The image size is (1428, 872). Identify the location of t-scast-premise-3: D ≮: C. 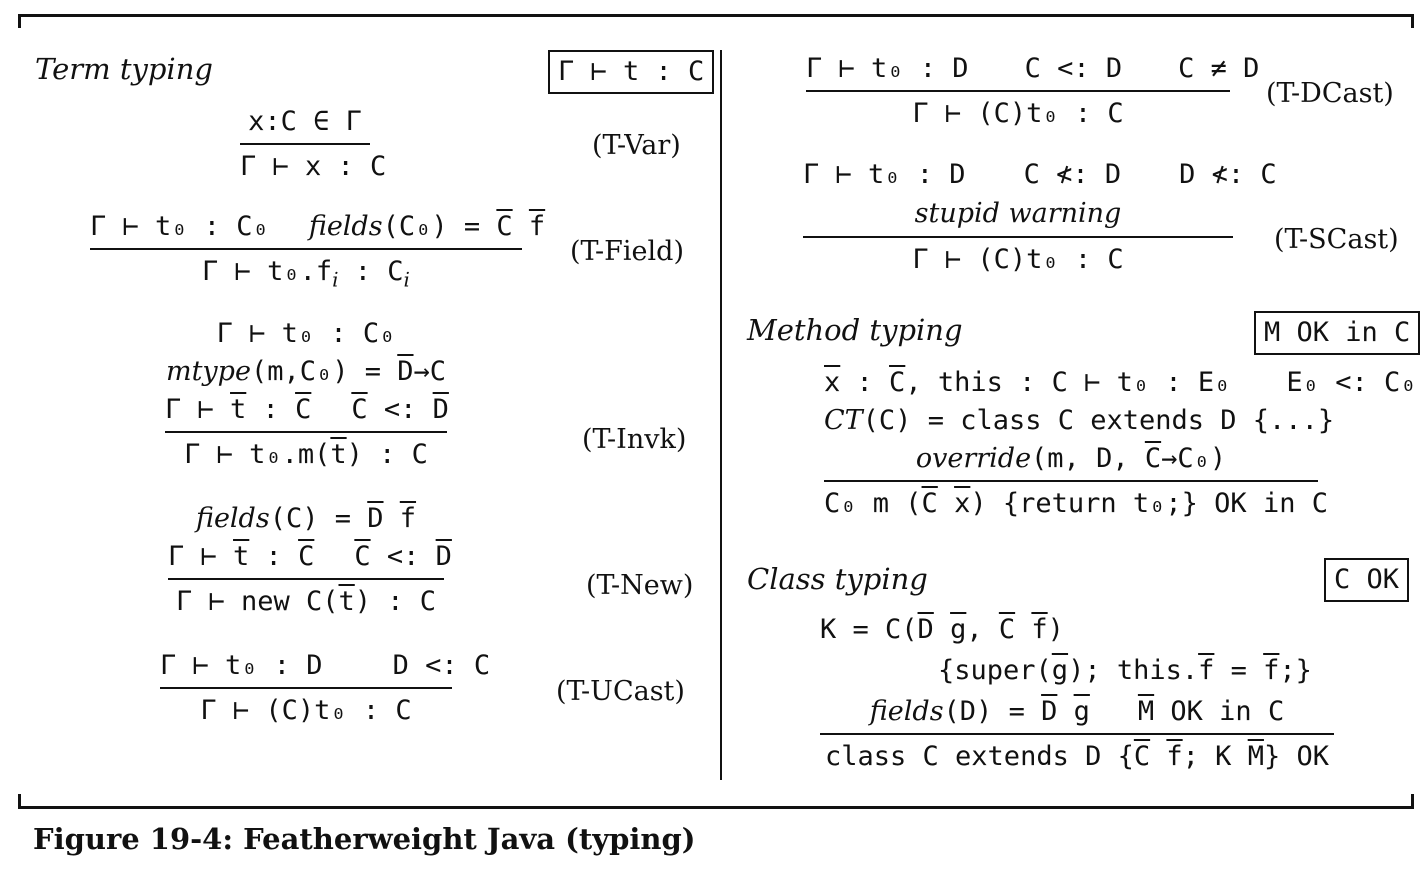
(1228, 174).